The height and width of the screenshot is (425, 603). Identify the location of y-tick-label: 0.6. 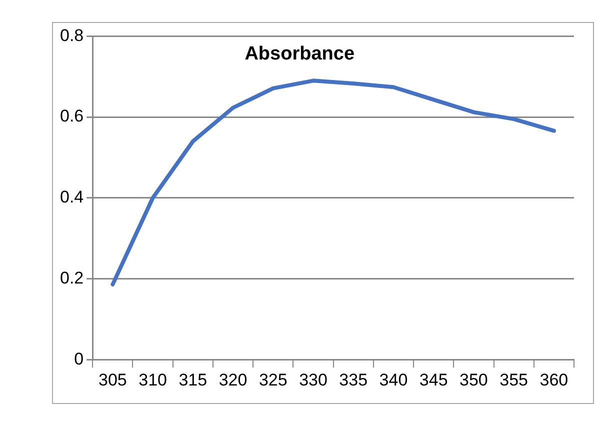
(72, 116).